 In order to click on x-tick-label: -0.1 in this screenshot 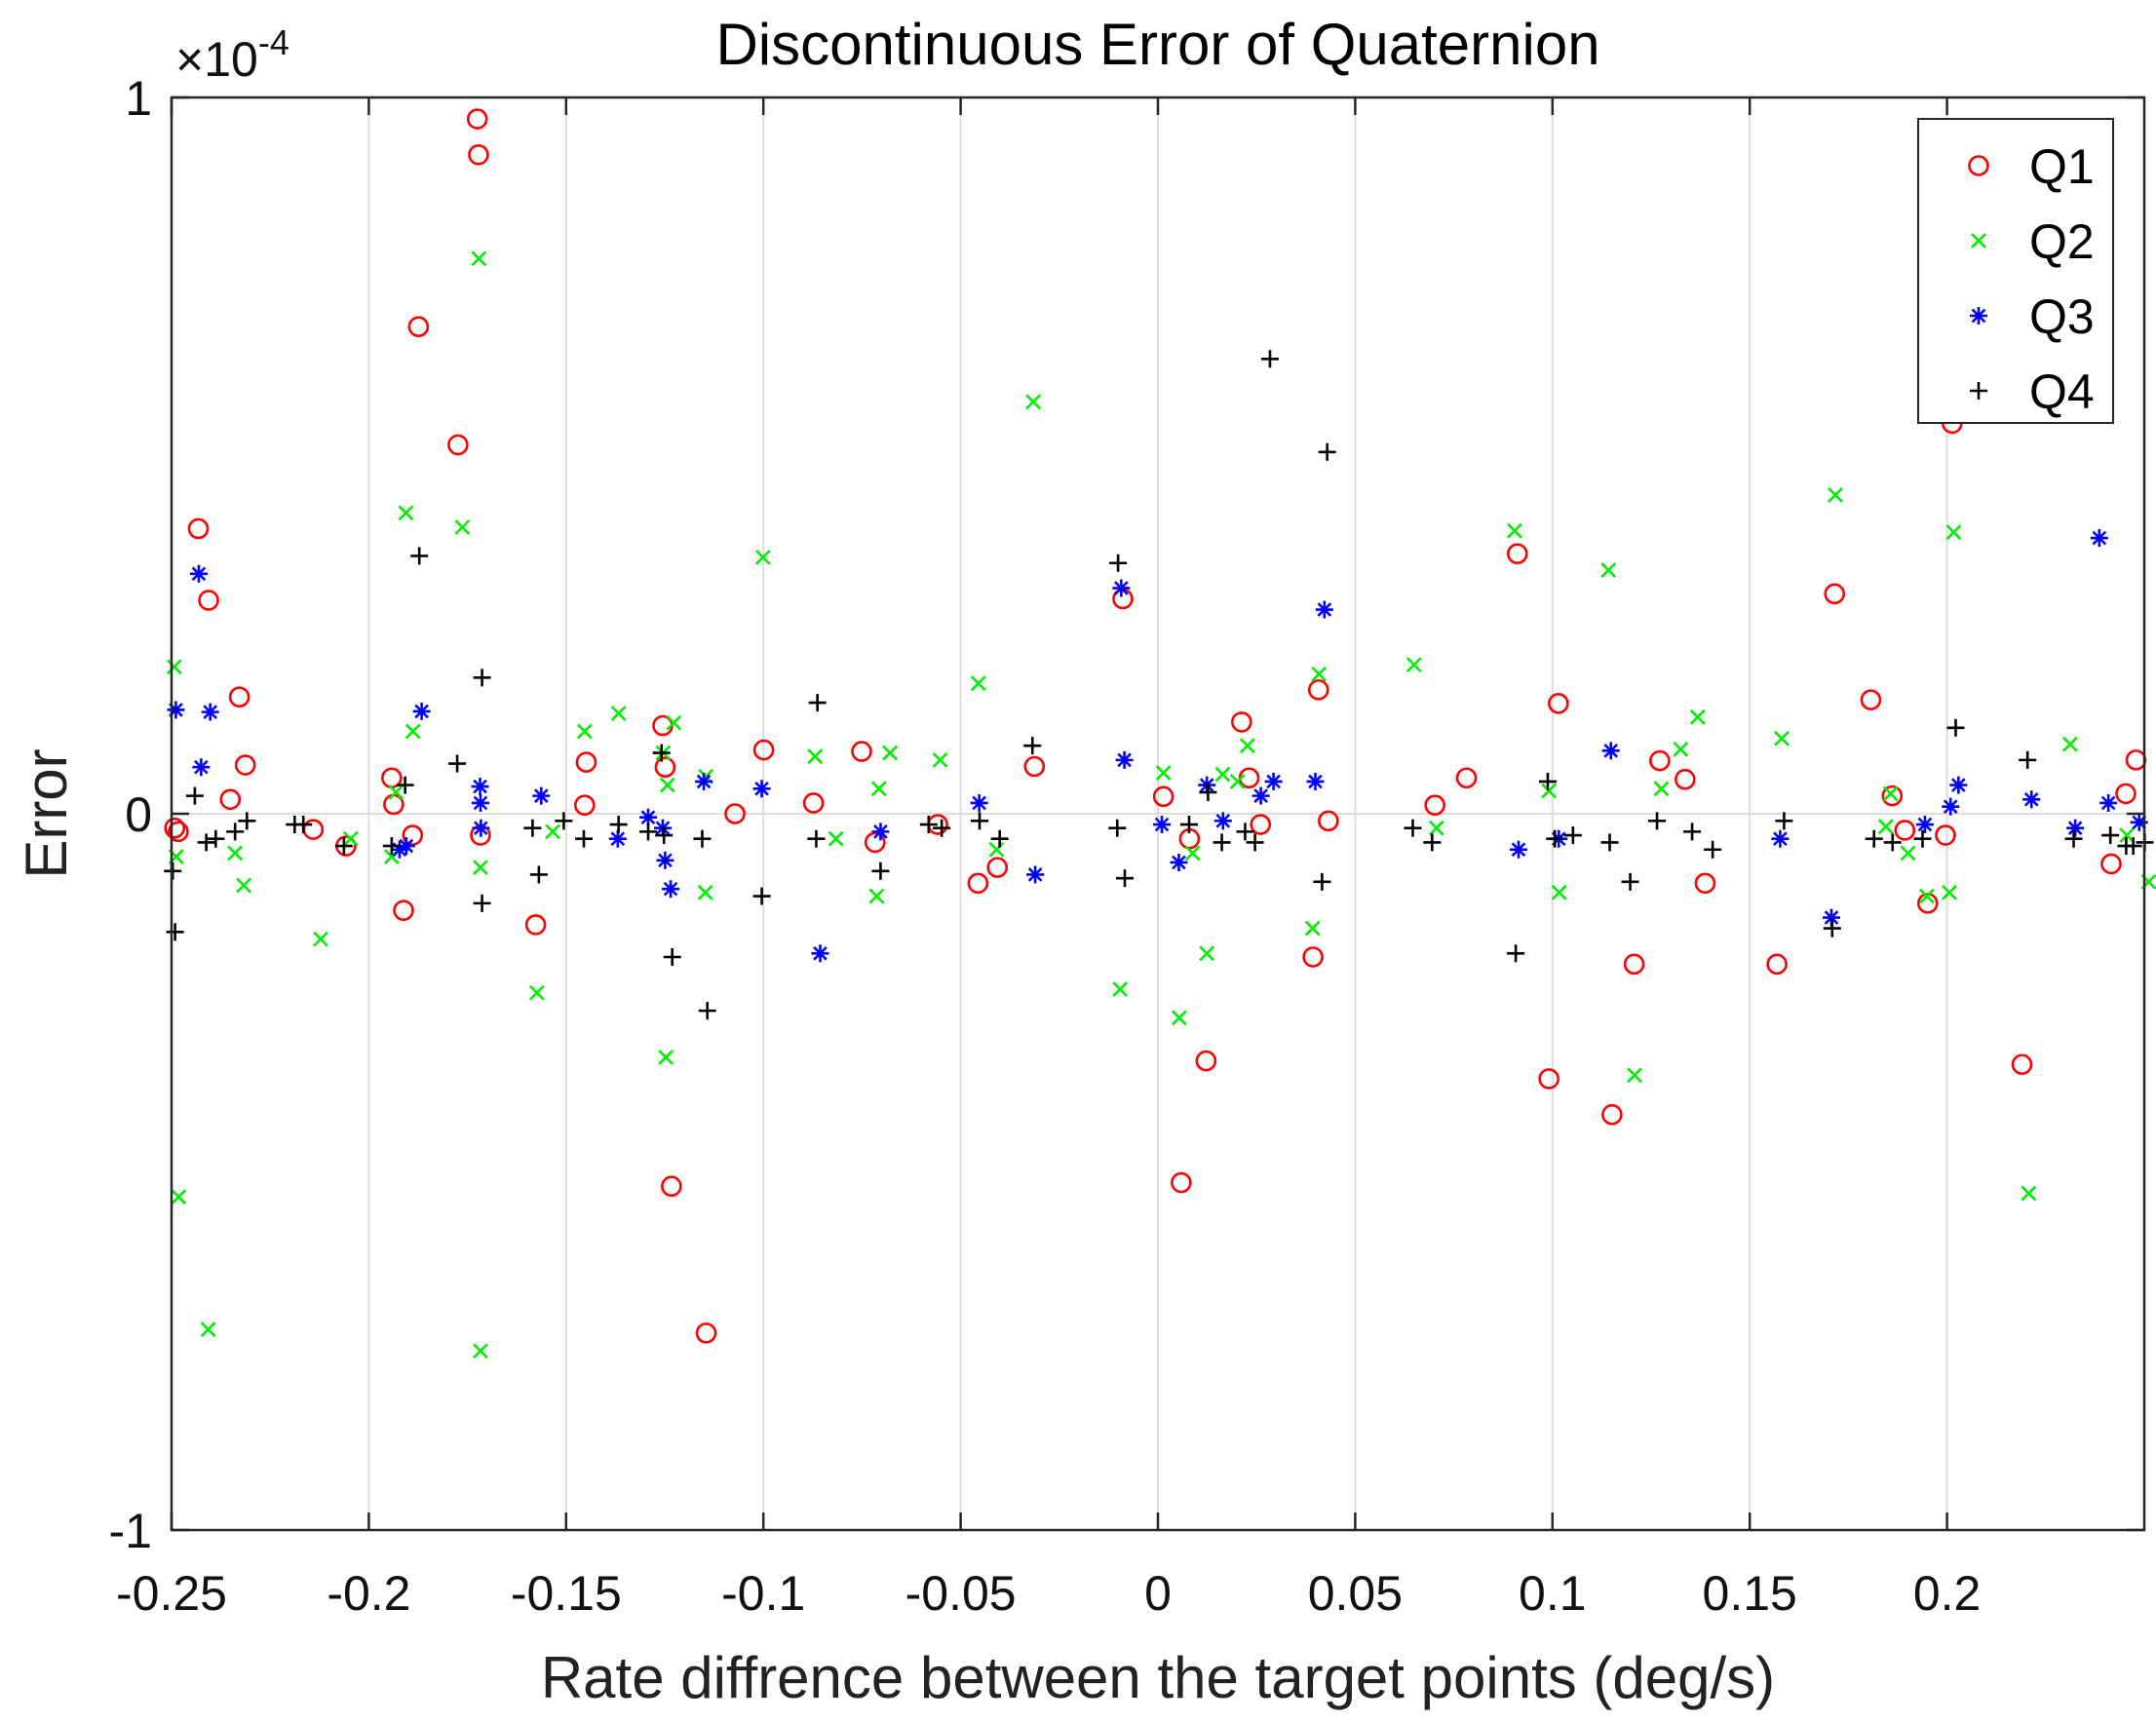, I will do `click(763, 1594)`.